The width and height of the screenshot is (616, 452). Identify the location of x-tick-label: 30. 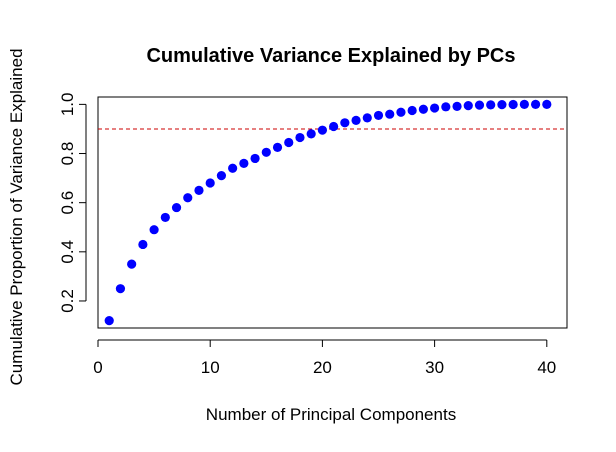
(434, 367).